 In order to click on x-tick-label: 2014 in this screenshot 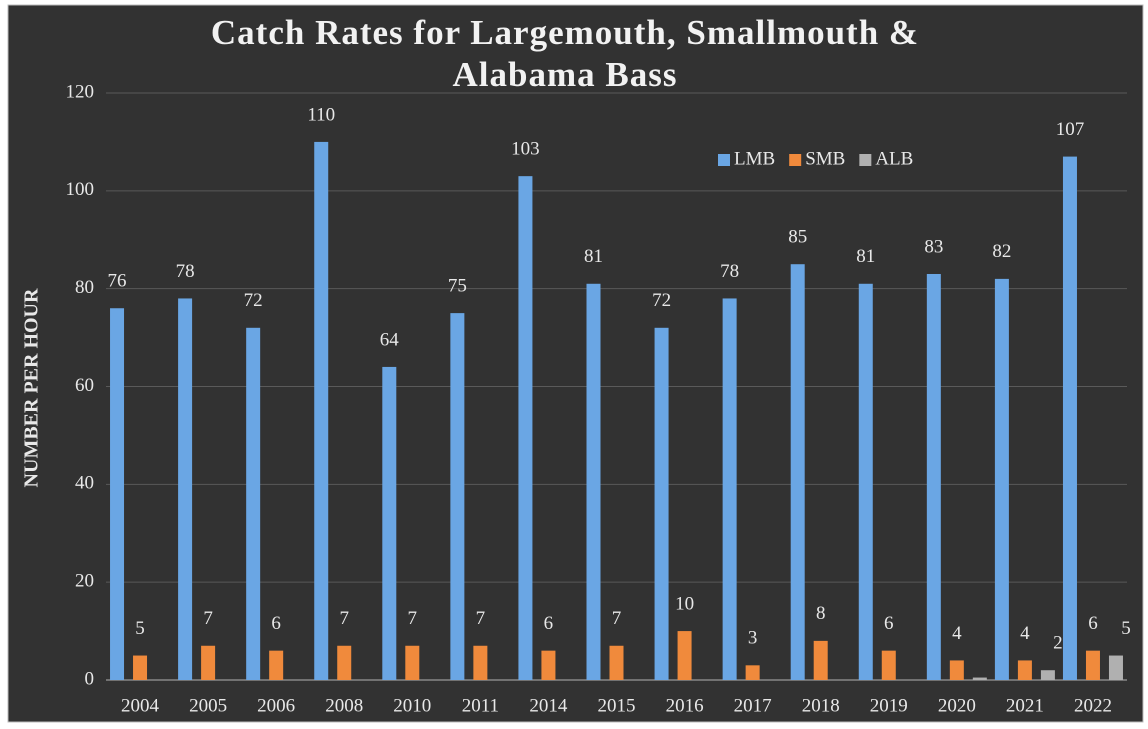, I will do `click(548, 705)`.